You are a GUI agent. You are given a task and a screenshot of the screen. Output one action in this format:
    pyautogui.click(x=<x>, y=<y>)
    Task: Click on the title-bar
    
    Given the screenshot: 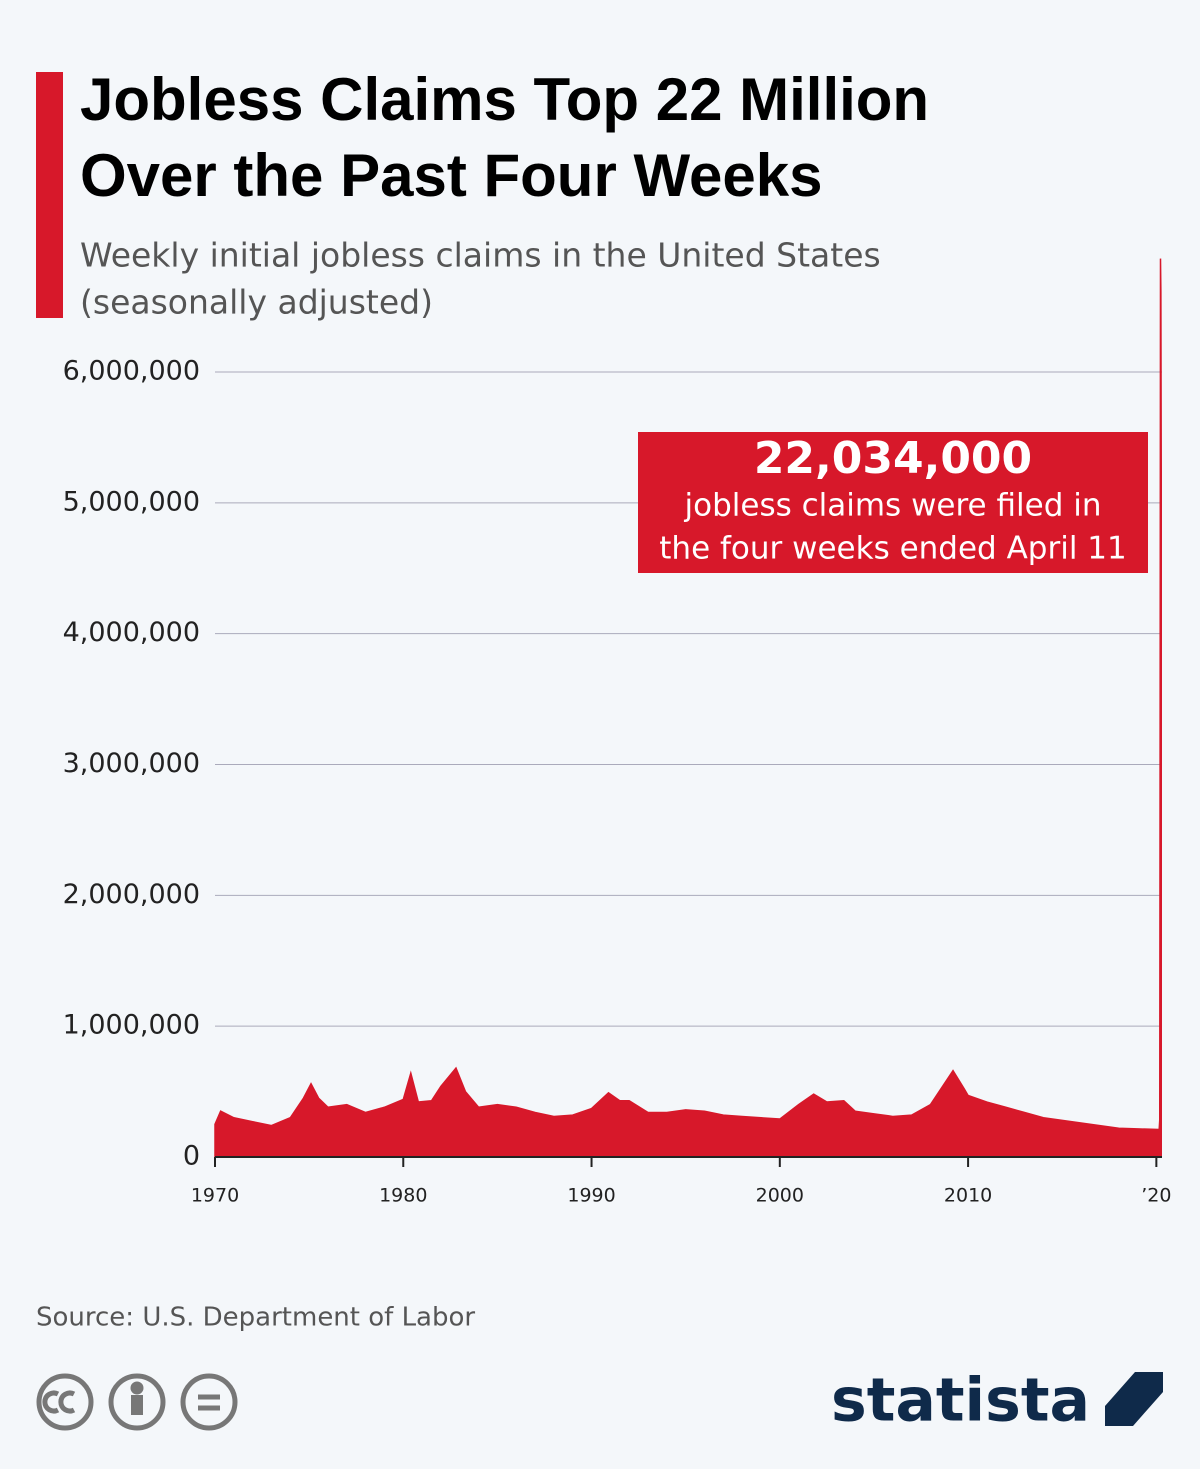 What is the action you would take?
    pyautogui.click(x=49, y=195)
    